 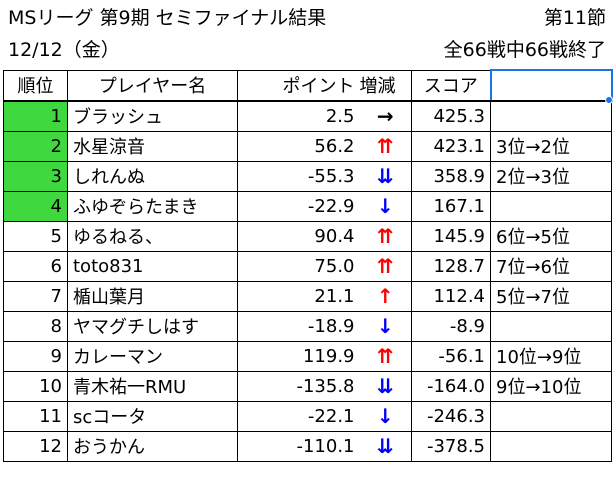 I want to click on player-name-cell: toto831, so click(x=152, y=266).